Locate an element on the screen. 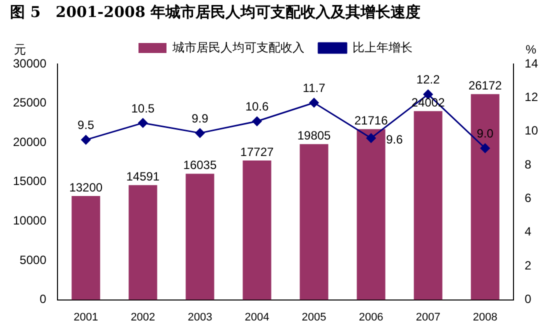 Image resolution: width=551 pixels, height=331 pixels. data-label: 10.5 is located at coordinates (143, 108).